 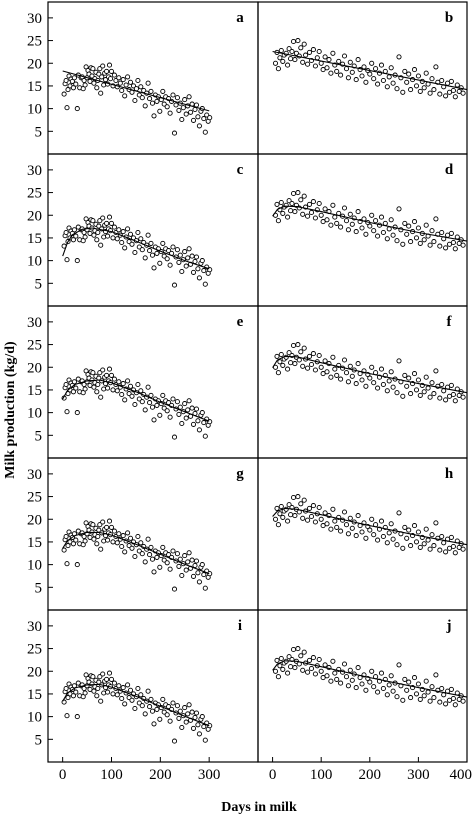 I want to click on y-tick-label-c-10: 10, so click(x=34, y=262).